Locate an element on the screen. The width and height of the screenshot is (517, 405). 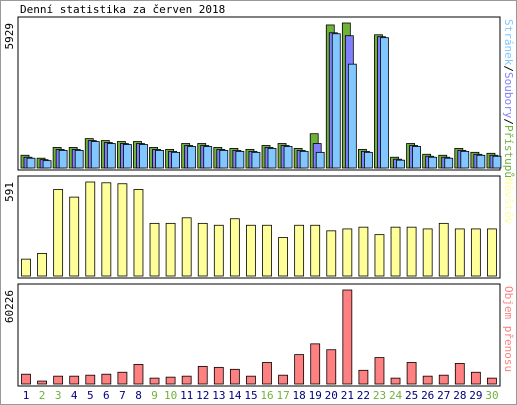
x-tick-label: 3 is located at coordinates (58, 395).